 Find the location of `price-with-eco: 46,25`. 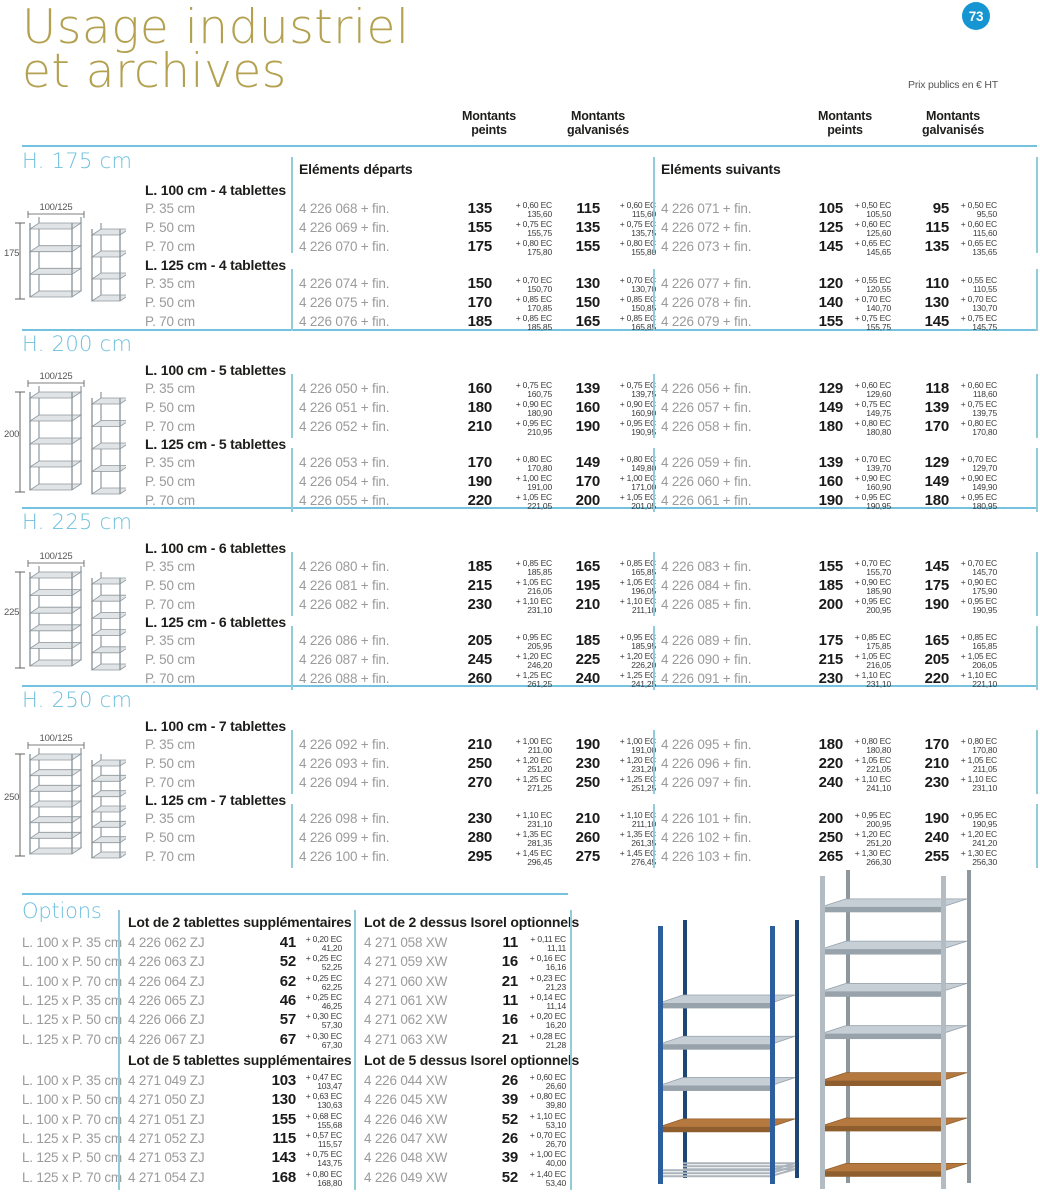

price-with-eco: 46,25 is located at coordinates (331, 1005).